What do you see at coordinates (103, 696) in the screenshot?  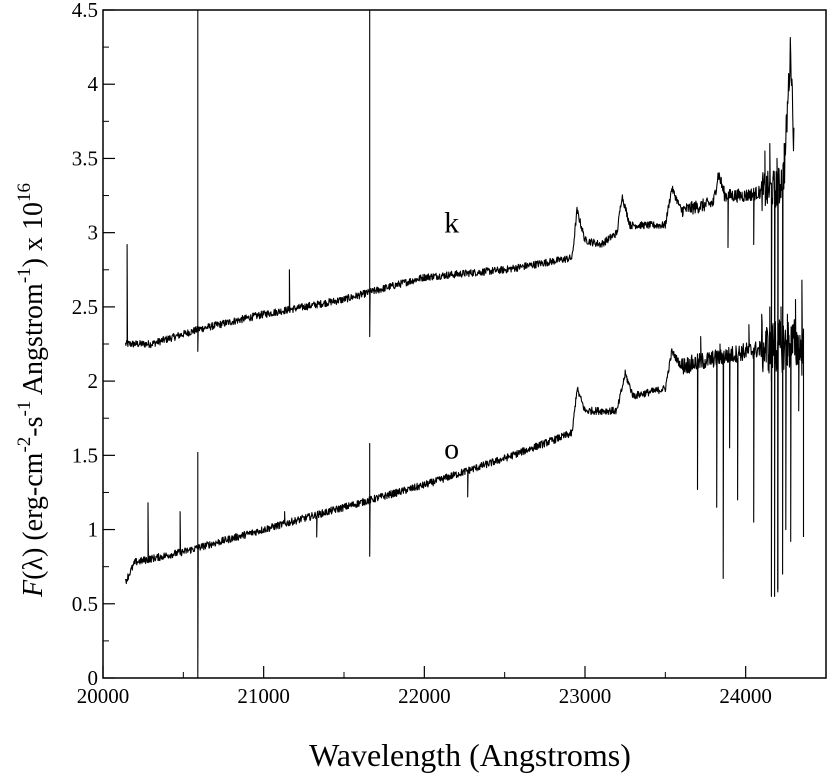 I see `x-tick-label: 20000` at bounding box center [103, 696].